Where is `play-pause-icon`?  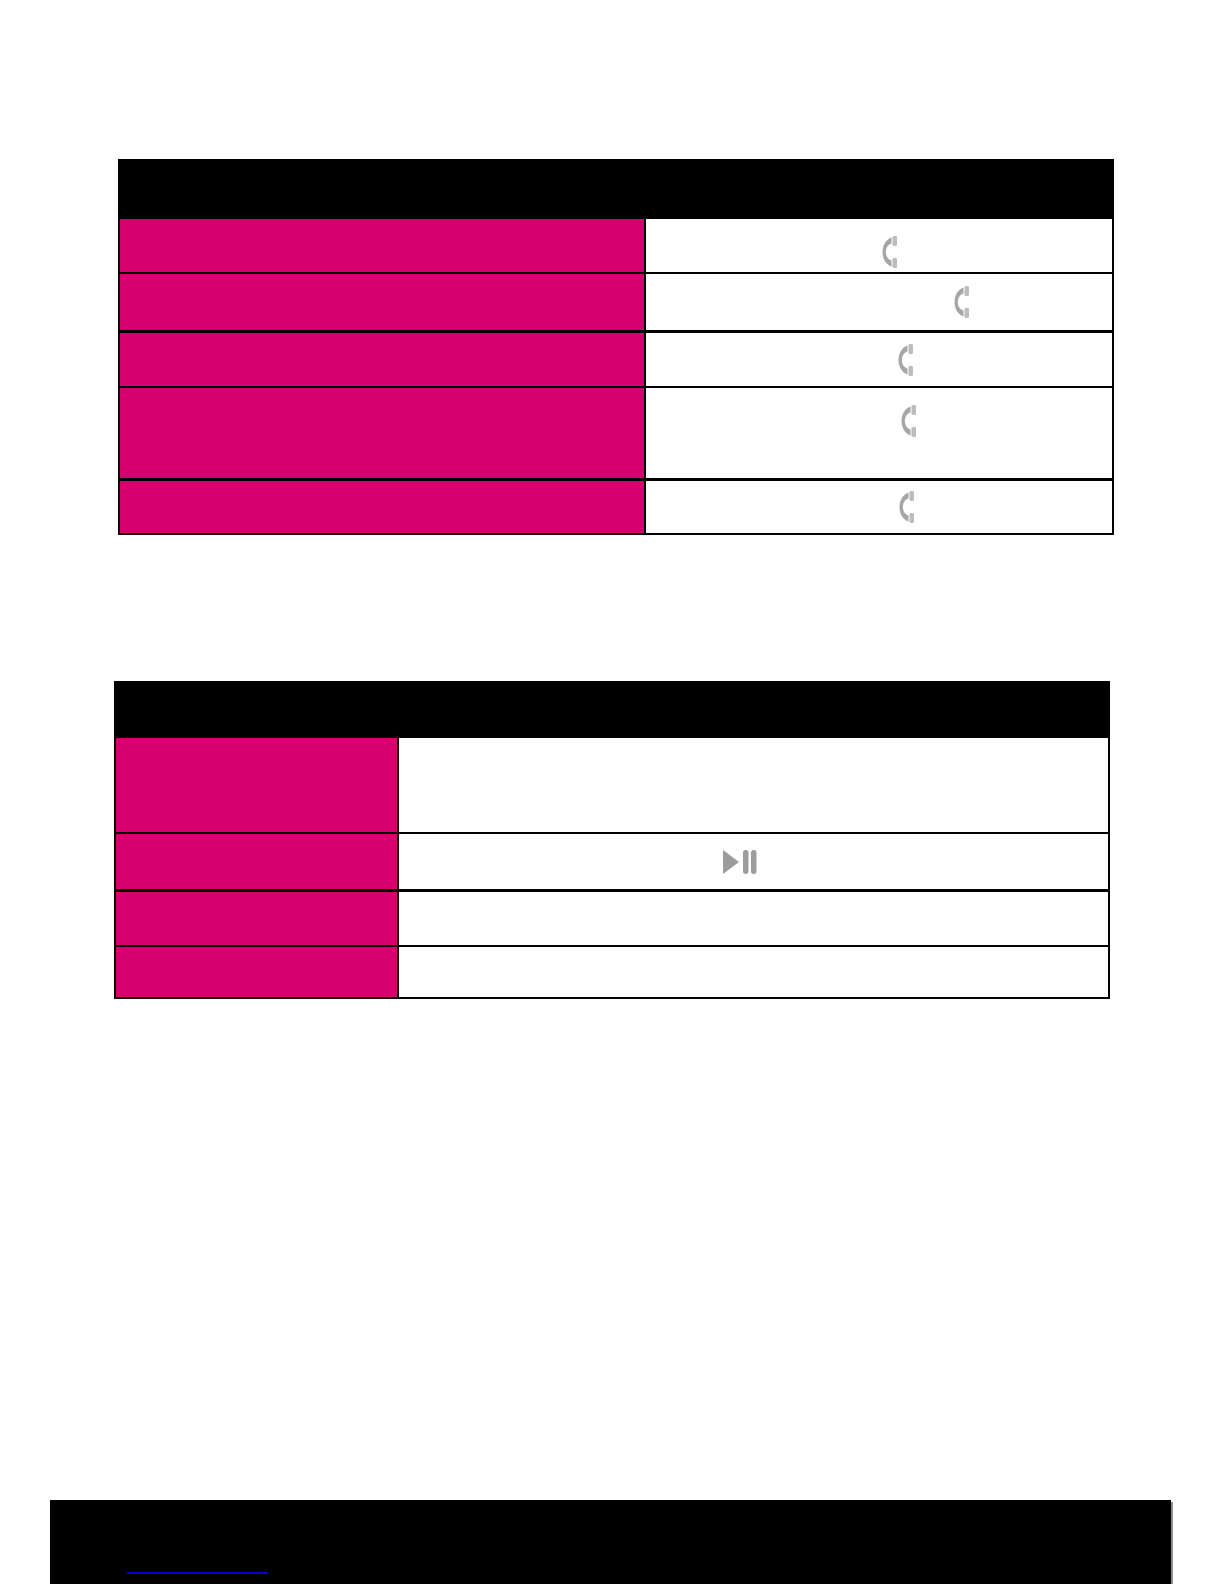 play-pause-icon is located at coordinates (740, 862).